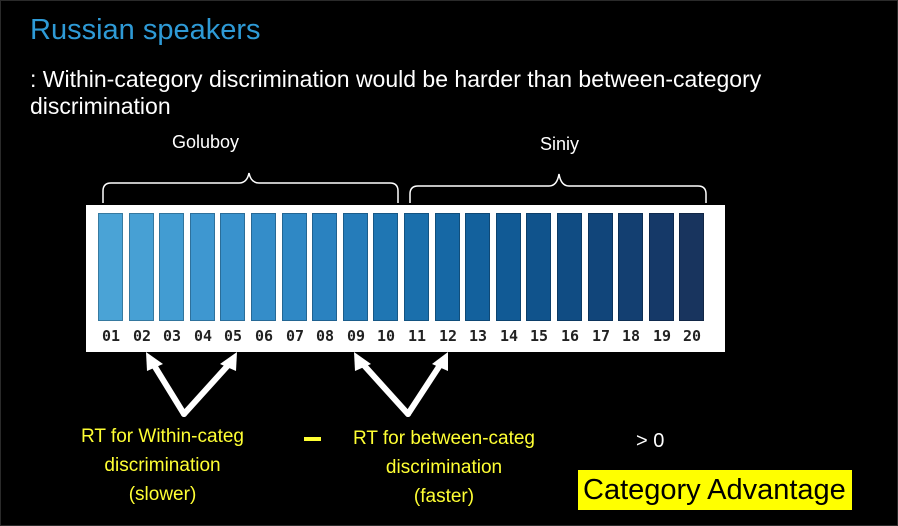 This screenshot has height=526, width=898. I want to click on rt-within-line-2: discrimination, so click(162, 465).